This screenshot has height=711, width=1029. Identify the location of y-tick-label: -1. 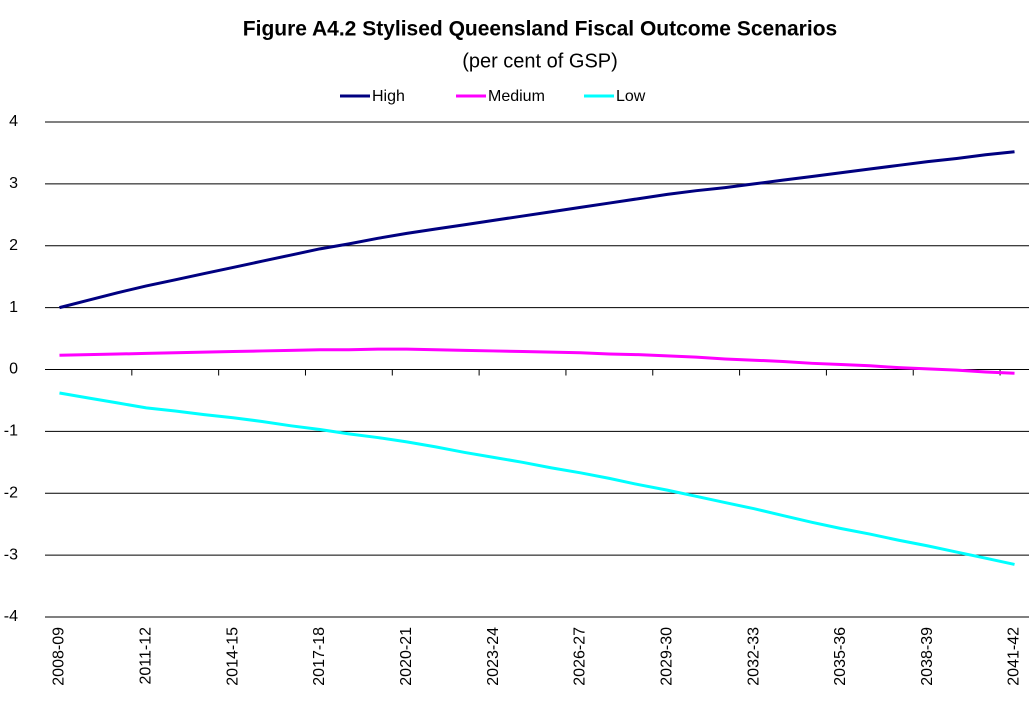
(11, 431).